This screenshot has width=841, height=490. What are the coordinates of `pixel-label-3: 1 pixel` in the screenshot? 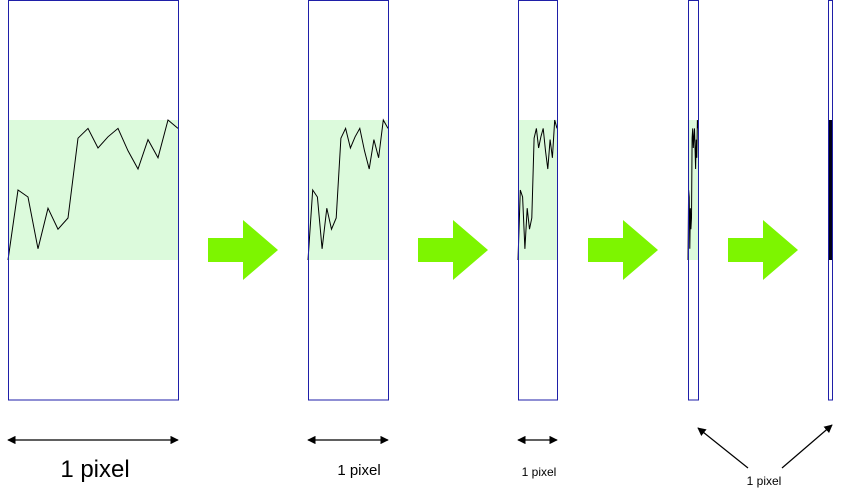 It's located at (539, 472).